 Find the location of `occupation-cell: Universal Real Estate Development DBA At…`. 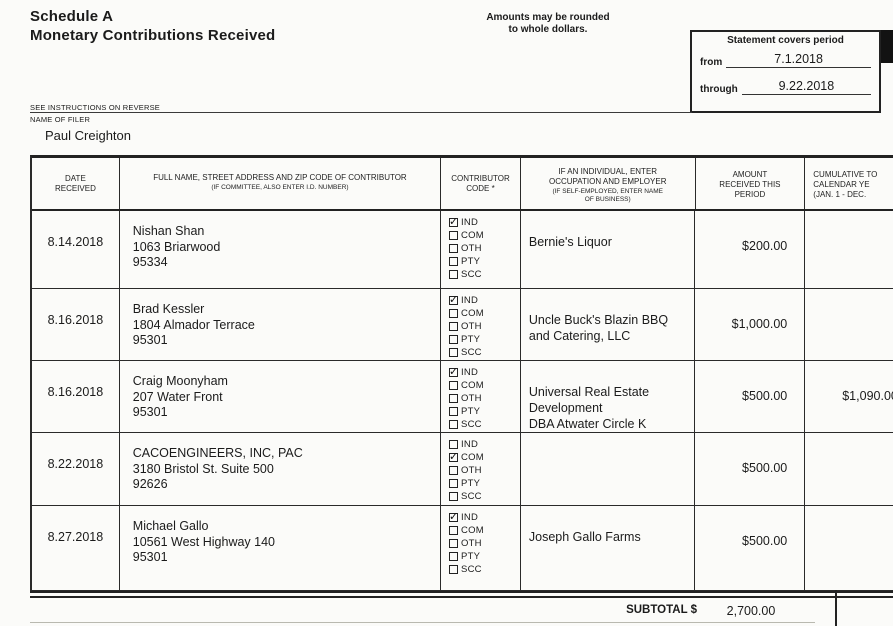

occupation-cell: Universal Real Estate Development DBA At… is located at coordinates (608, 396).